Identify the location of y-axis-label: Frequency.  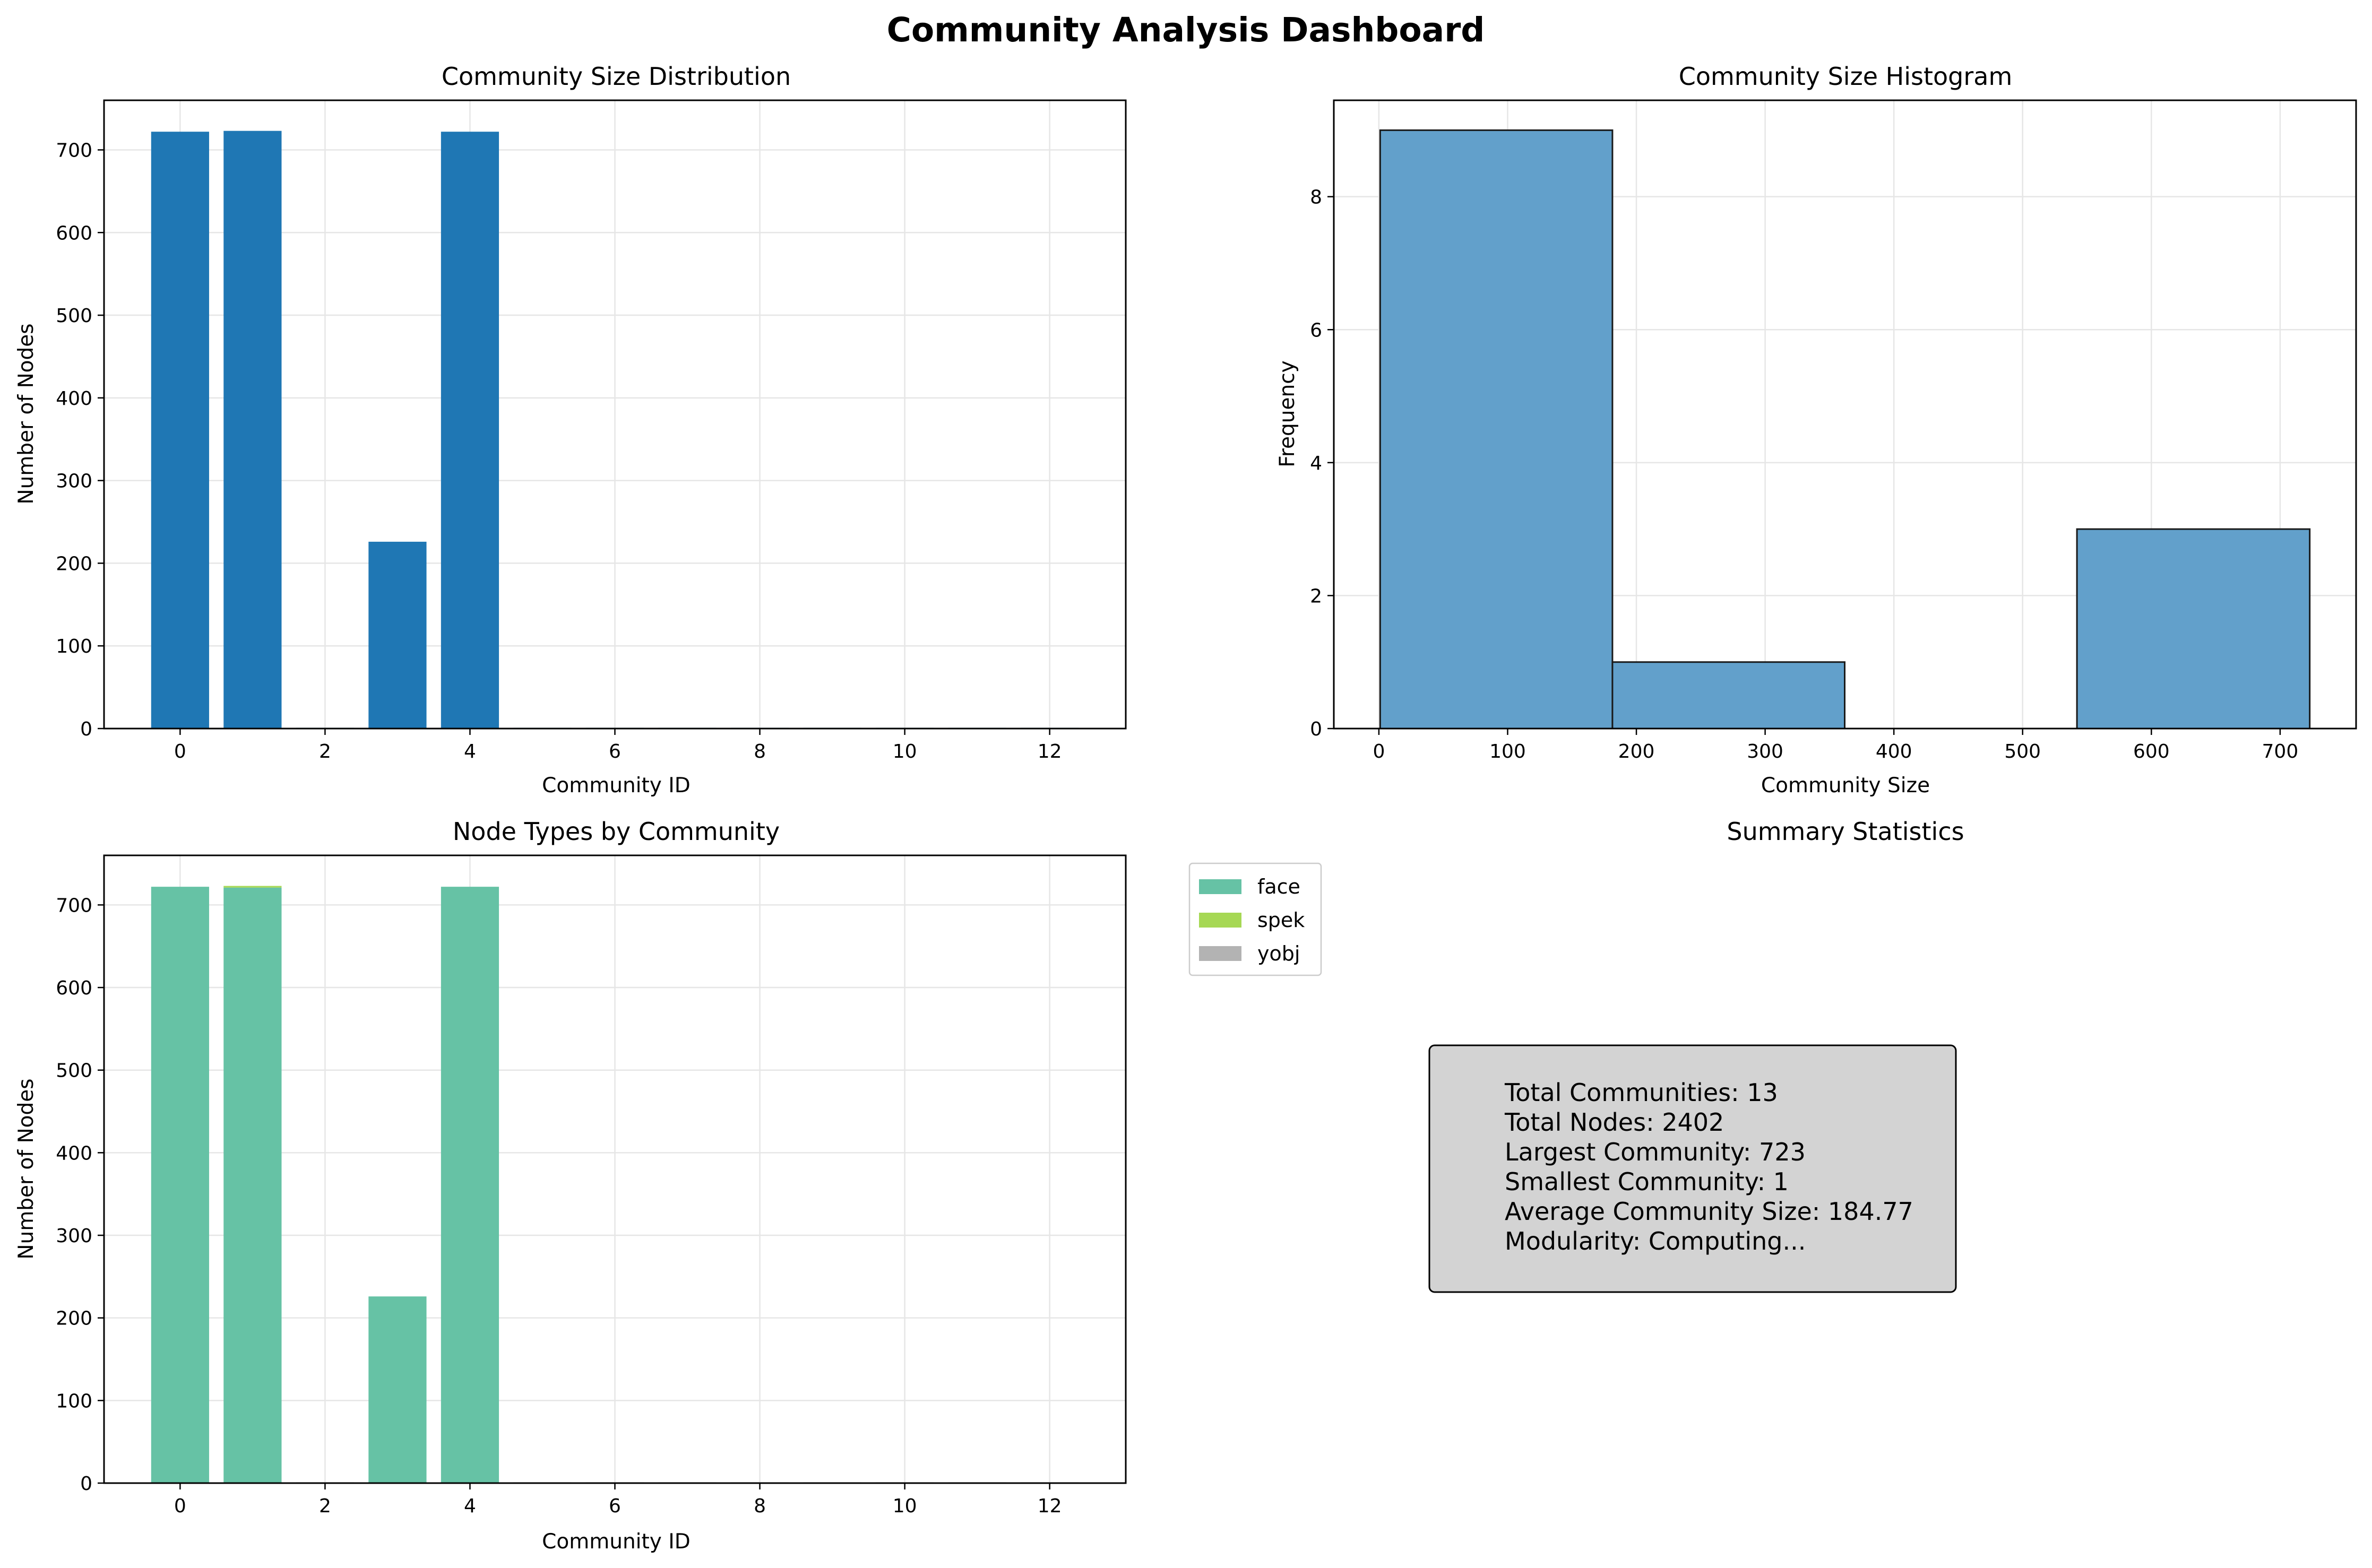
(1287, 413).